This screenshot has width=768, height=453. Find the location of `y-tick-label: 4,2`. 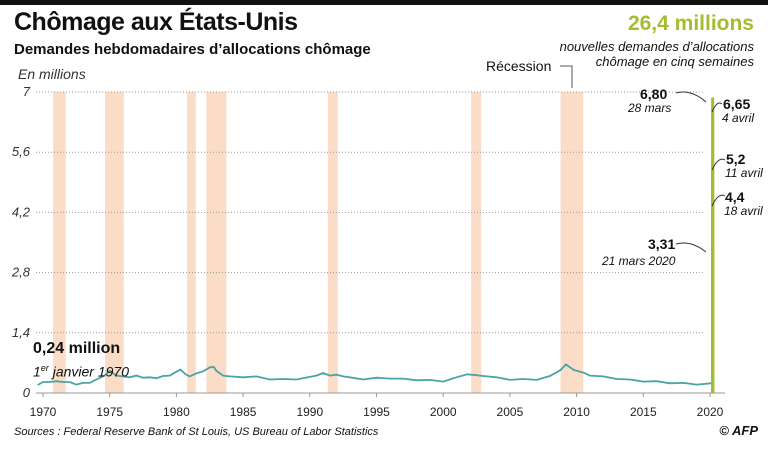

y-tick-label: 4,2 is located at coordinates (21, 211).